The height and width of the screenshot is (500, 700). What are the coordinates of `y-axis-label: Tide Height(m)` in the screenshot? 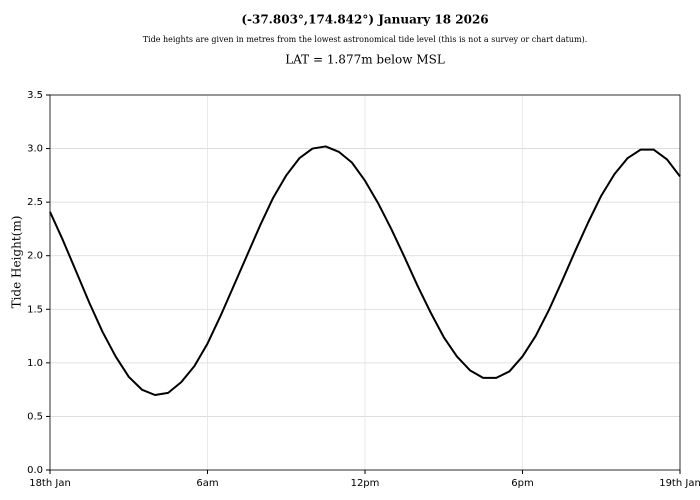 It's located at (17, 262).